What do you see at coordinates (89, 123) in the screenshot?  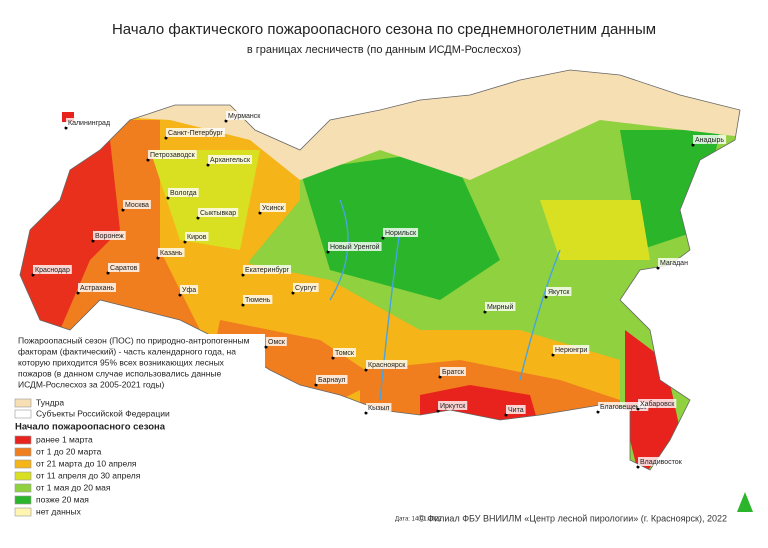 I see `city-label: Калининград` at bounding box center [89, 123].